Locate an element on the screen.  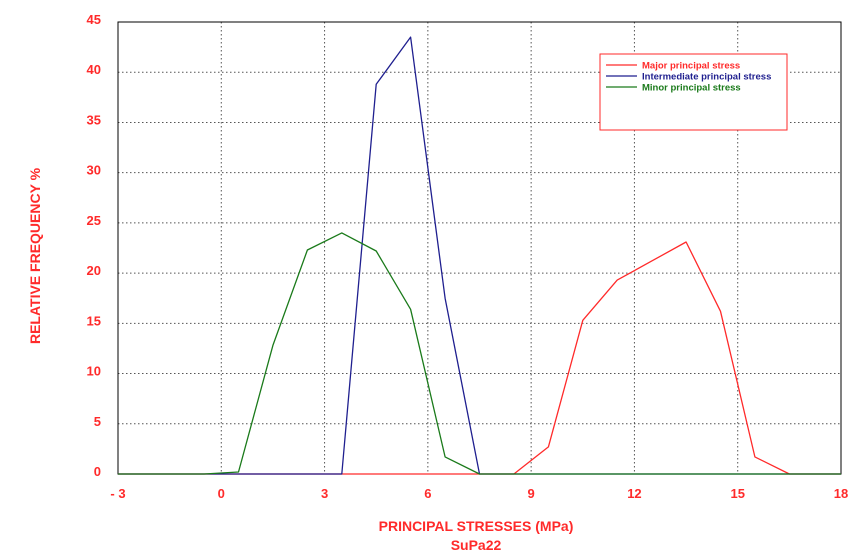
y-tick-label: 15 is located at coordinates (94, 320).